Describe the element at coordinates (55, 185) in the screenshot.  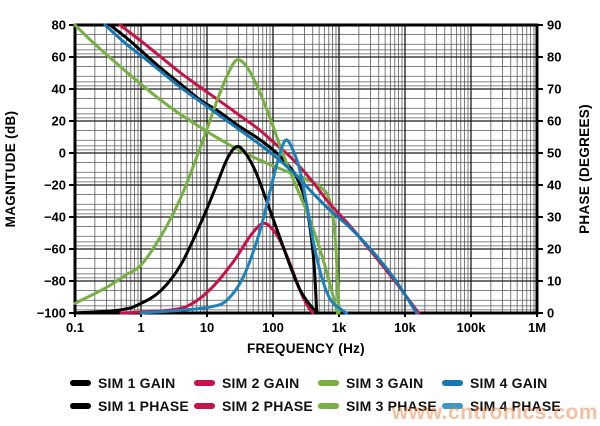
I see `magnitude-tick-label: −20` at that location.